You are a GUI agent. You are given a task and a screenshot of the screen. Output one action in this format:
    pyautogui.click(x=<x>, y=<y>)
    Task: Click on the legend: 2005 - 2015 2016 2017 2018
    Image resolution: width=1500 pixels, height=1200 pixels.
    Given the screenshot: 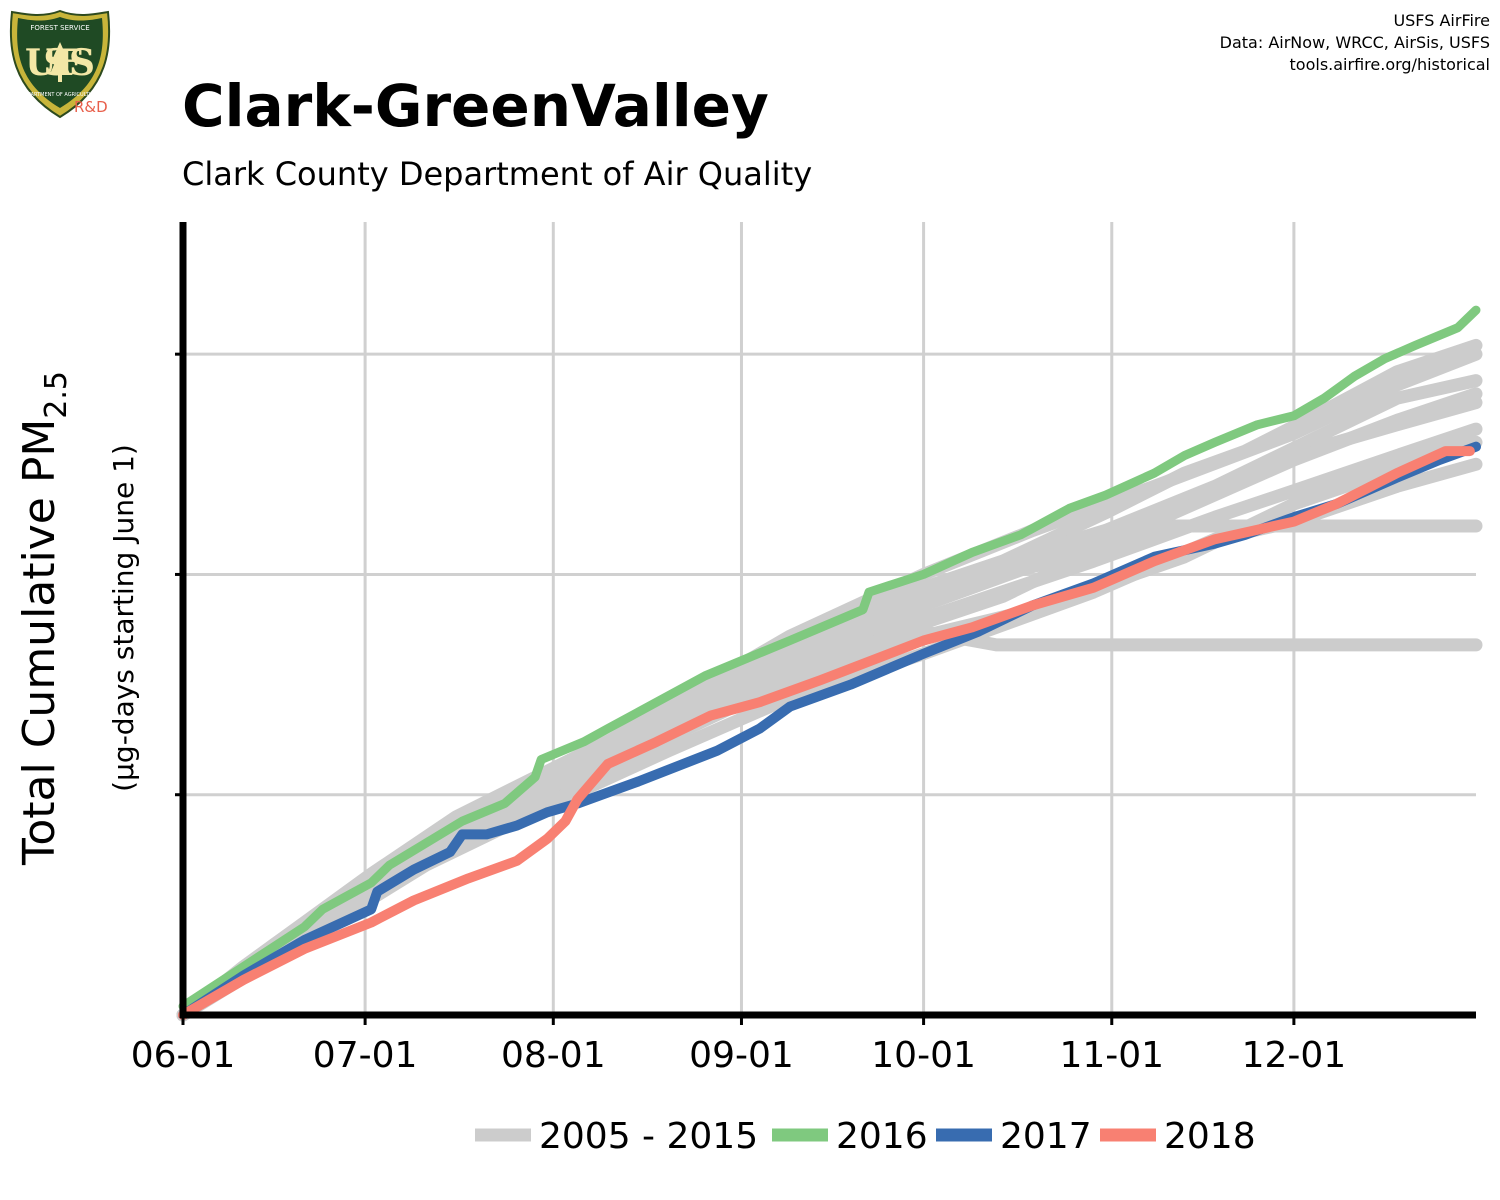 What is the action you would take?
    pyautogui.click(x=865, y=1136)
    